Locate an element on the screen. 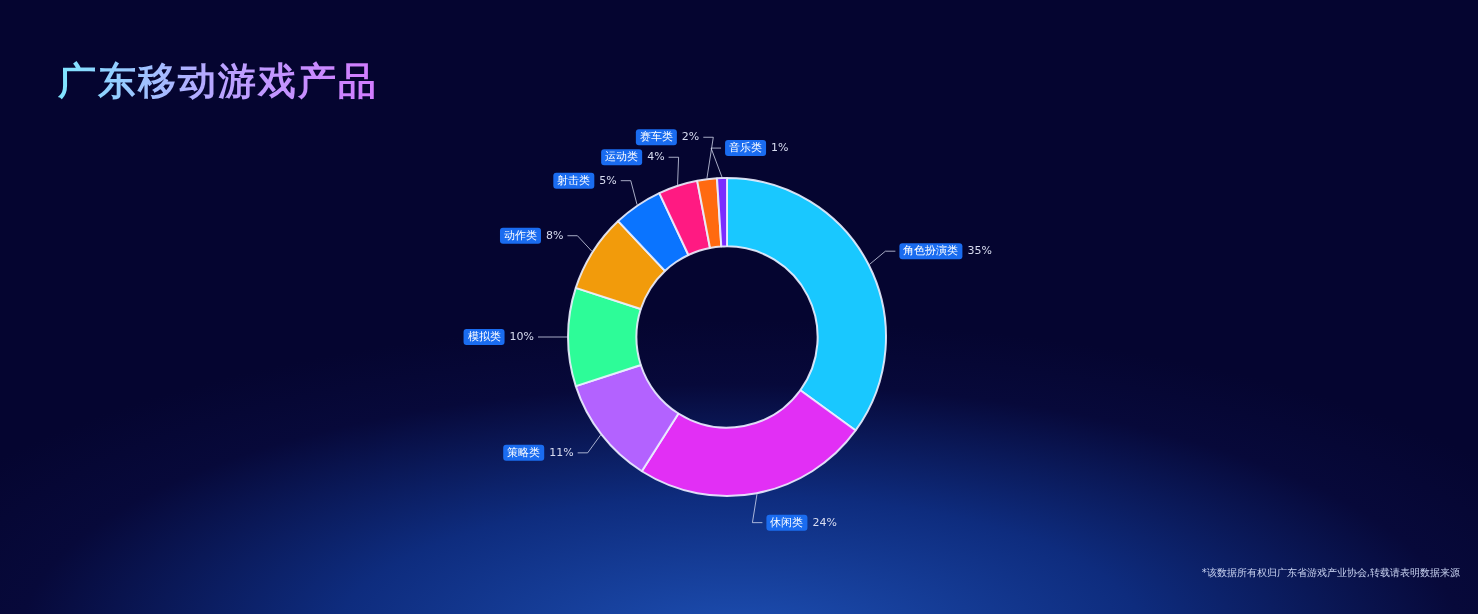 This screenshot has width=1478, height=614. data-label: 11% is located at coordinates (561, 452).